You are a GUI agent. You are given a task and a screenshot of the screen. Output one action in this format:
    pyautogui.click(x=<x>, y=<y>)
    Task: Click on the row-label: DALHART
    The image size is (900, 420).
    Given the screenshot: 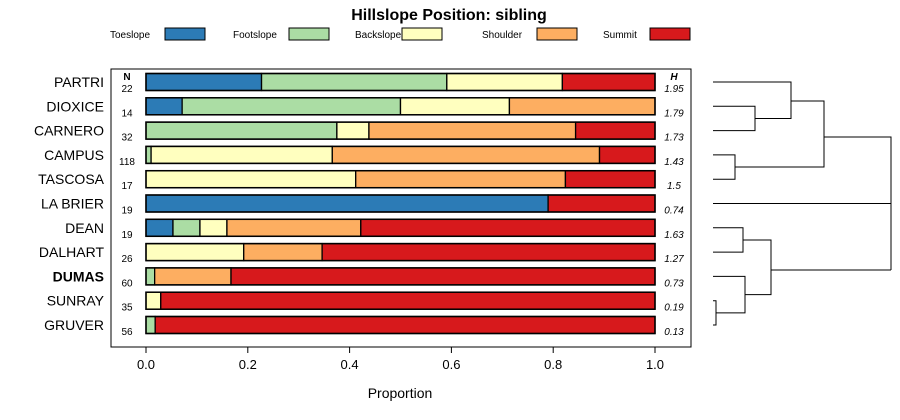 What is the action you would take?
    pyautogui.click(x=72, y=252)
    